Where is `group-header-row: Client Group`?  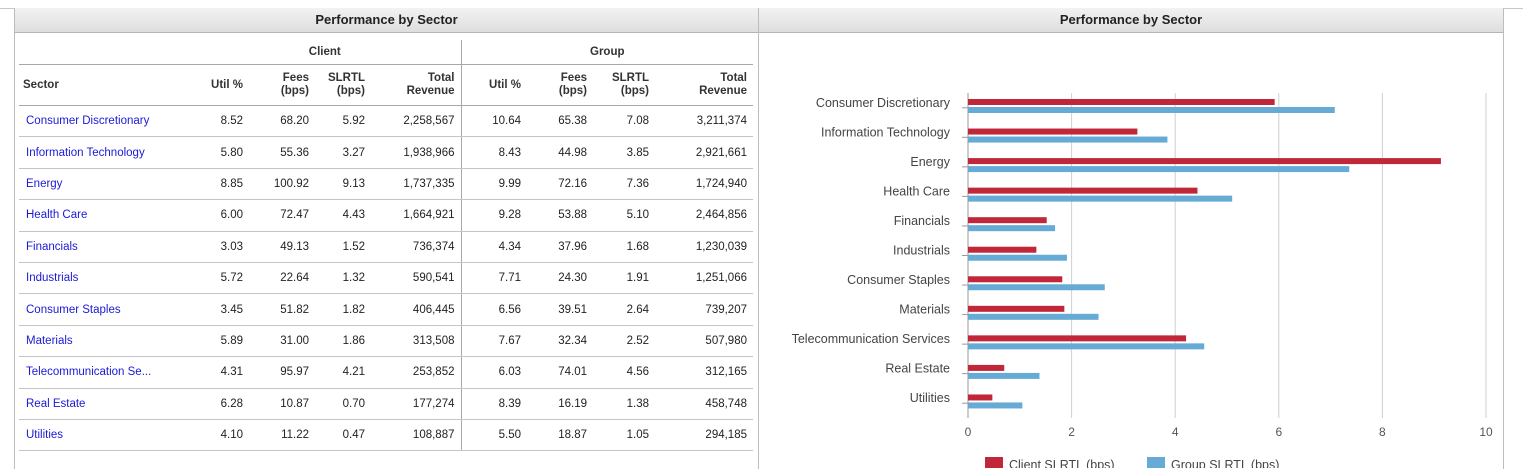
group-header-row: Client Group is located at coordinates (386, 52).